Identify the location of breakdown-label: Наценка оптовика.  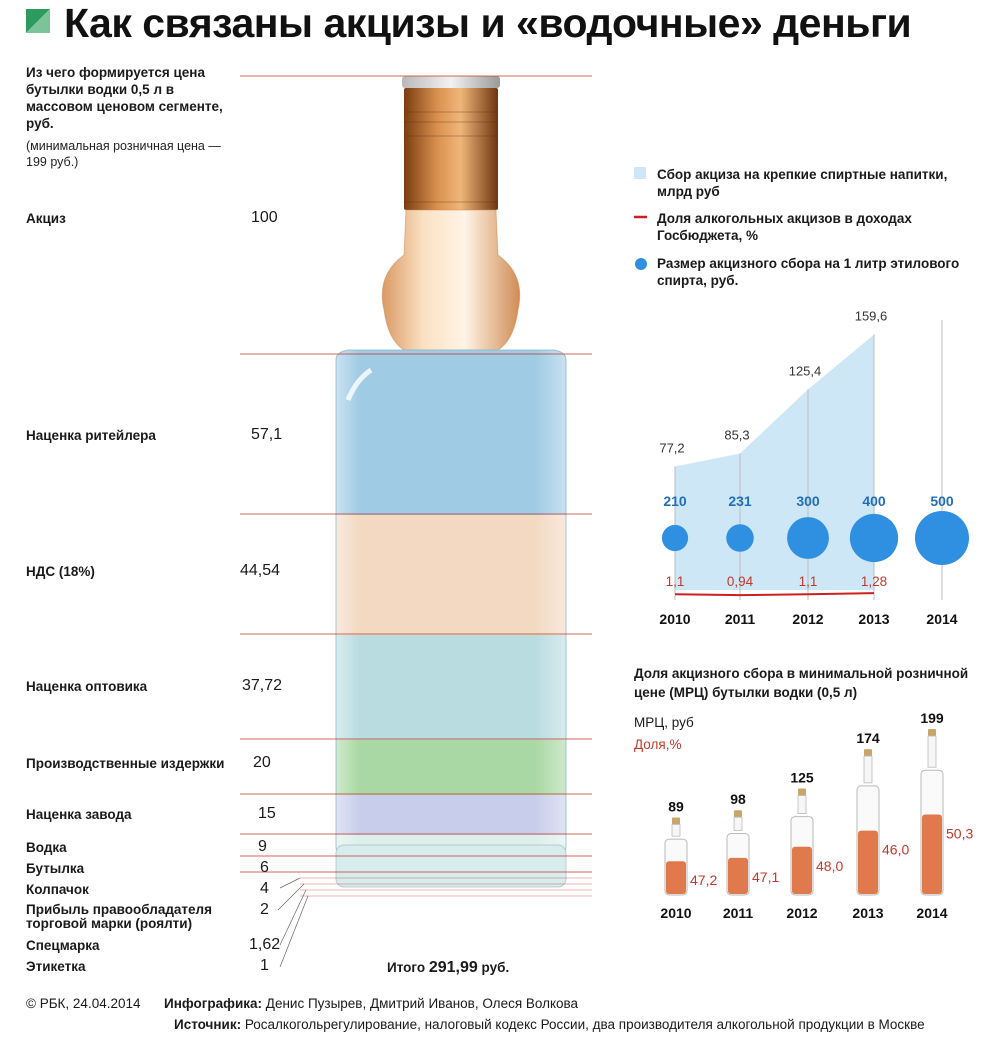
(87, 686).